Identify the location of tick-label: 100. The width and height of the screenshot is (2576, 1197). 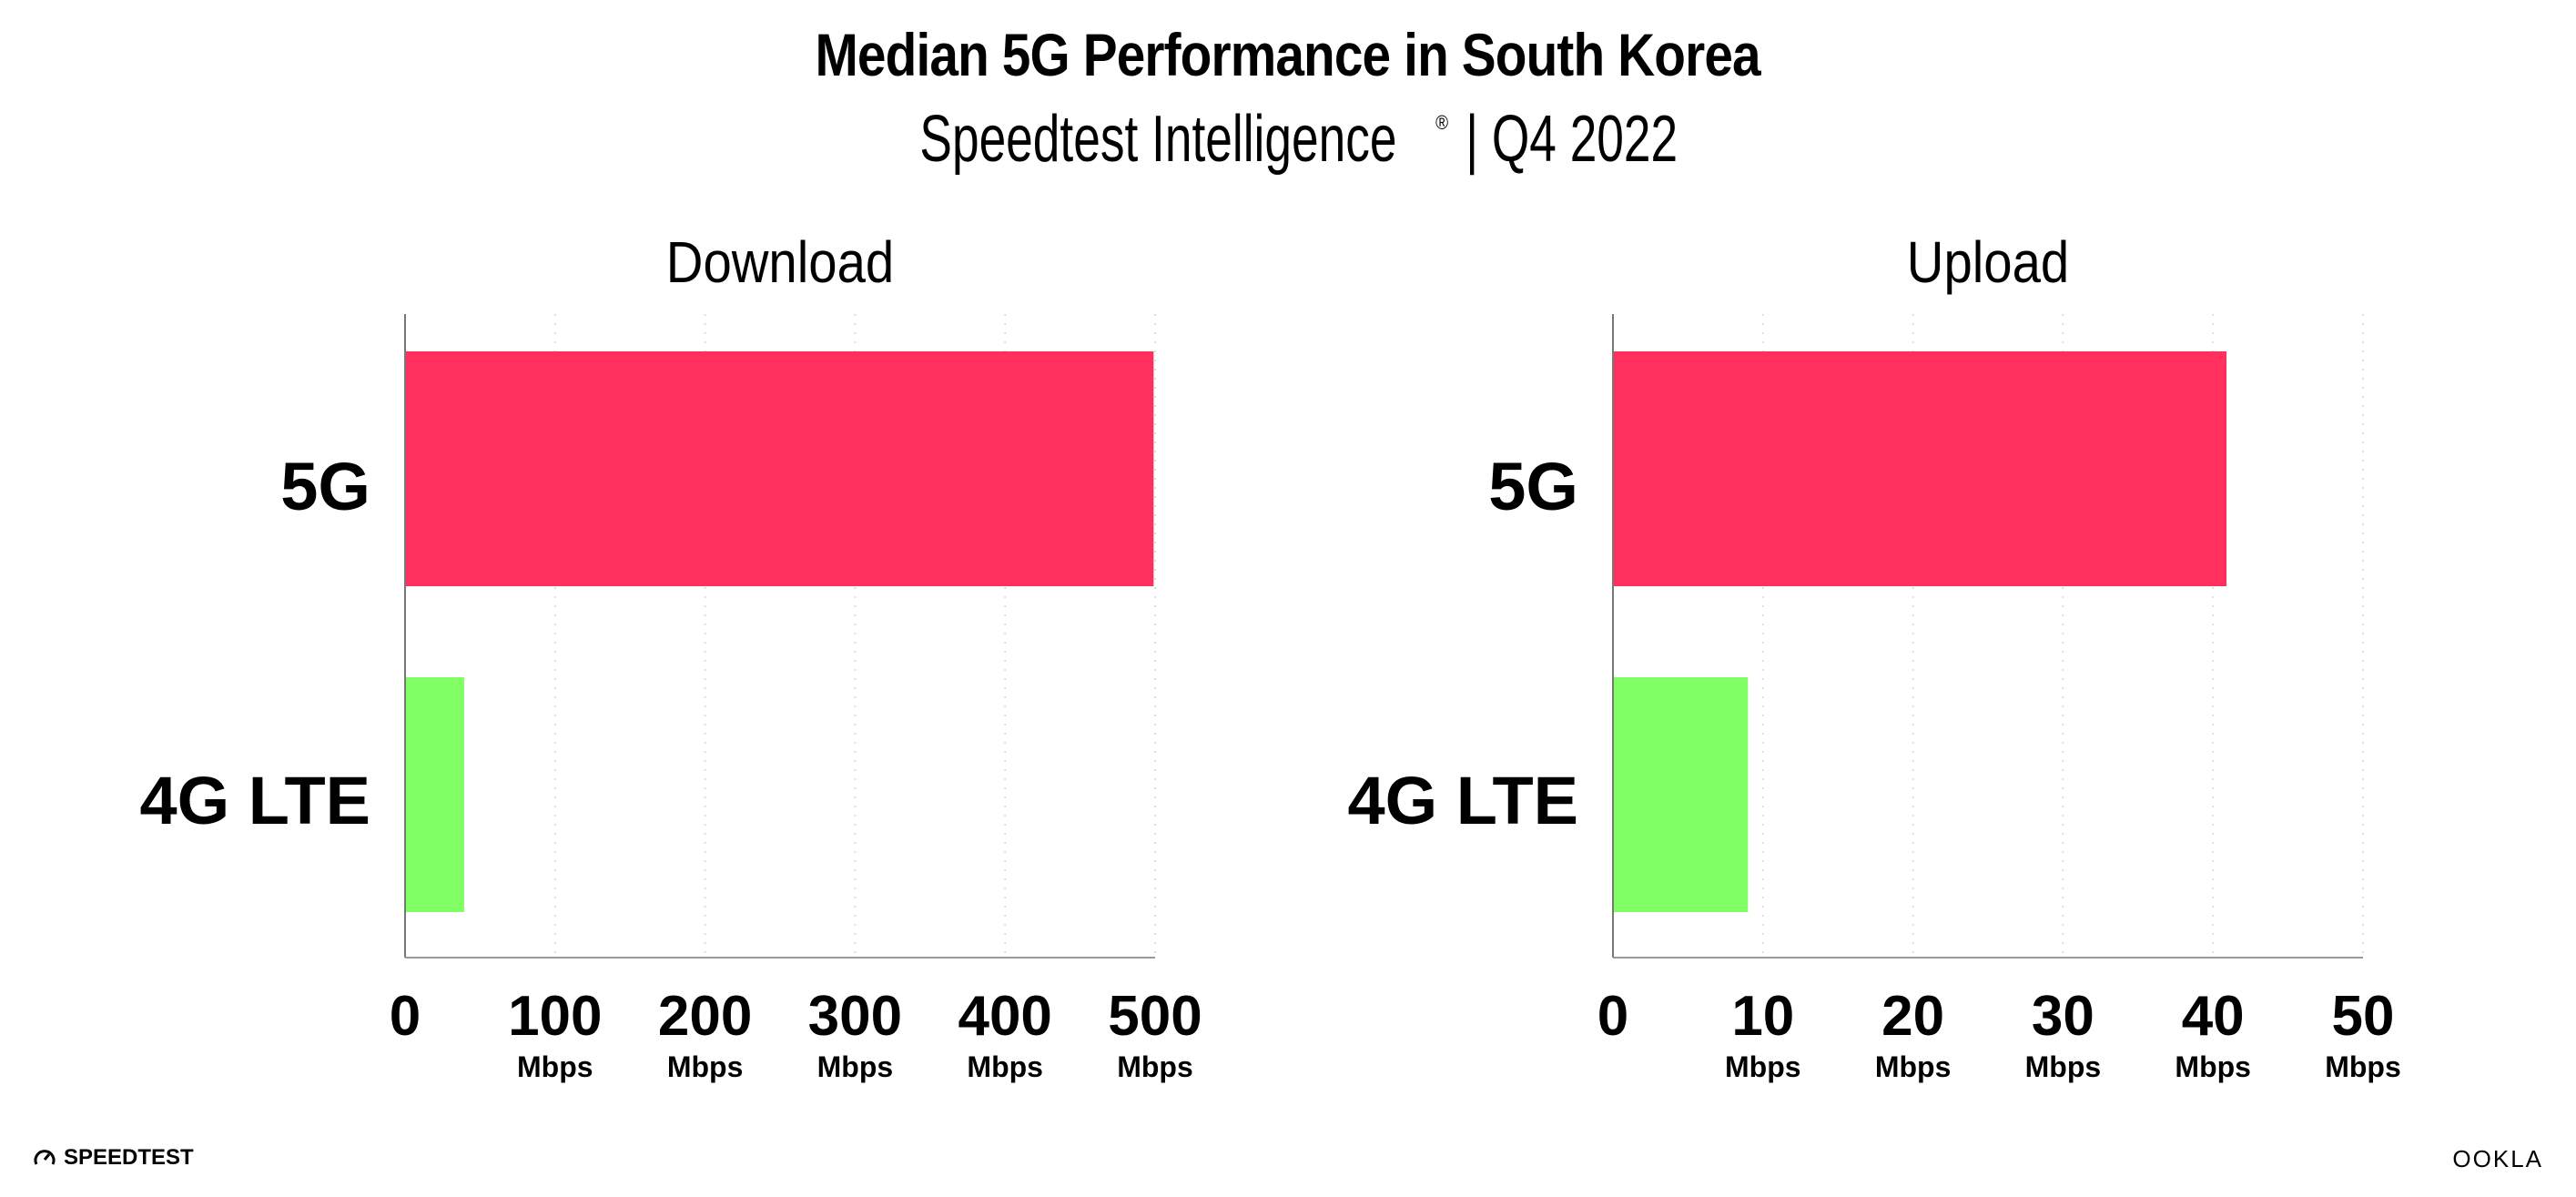
(555, 1017).